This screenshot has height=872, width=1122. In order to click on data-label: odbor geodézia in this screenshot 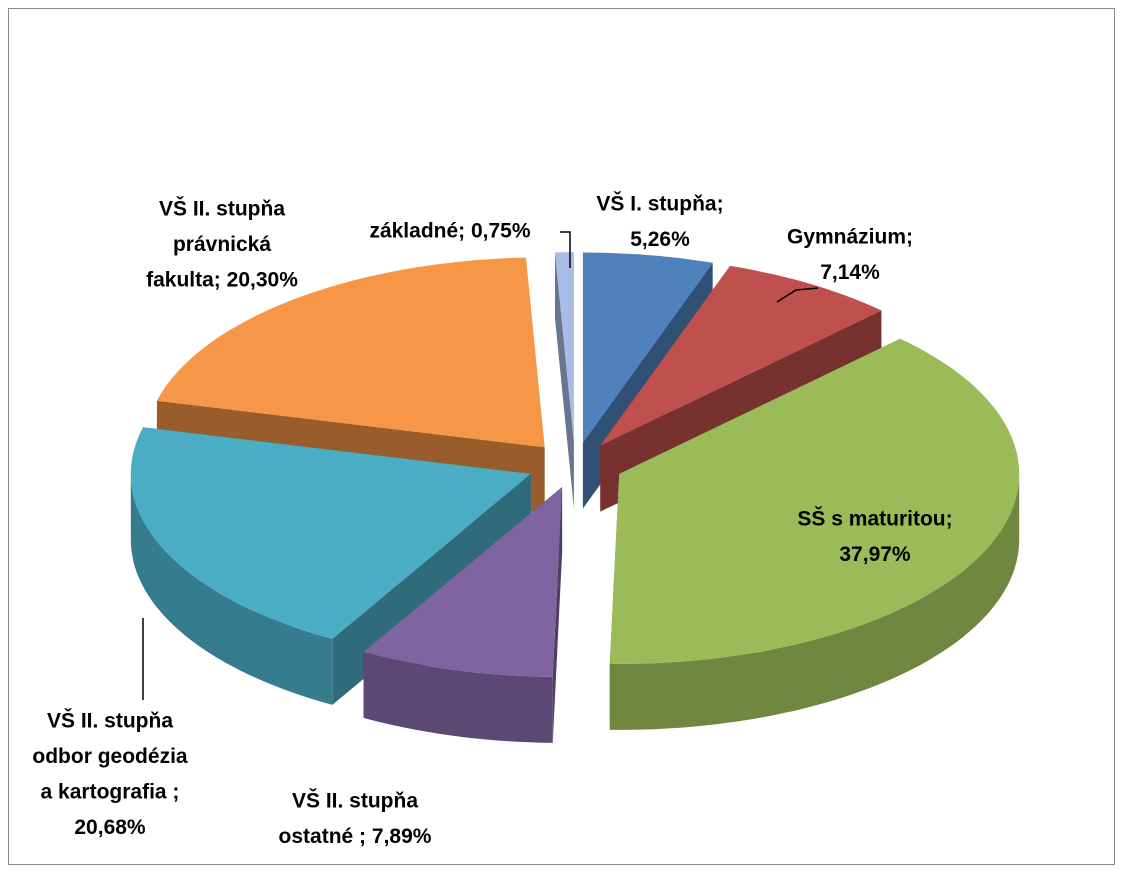, I will do `click(109, 756)`.